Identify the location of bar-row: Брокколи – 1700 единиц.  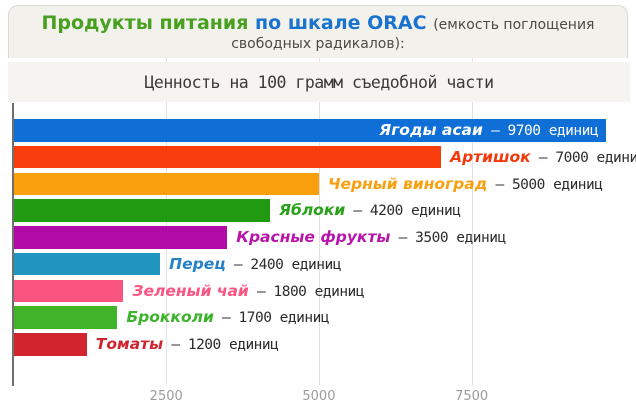
(325, 317).